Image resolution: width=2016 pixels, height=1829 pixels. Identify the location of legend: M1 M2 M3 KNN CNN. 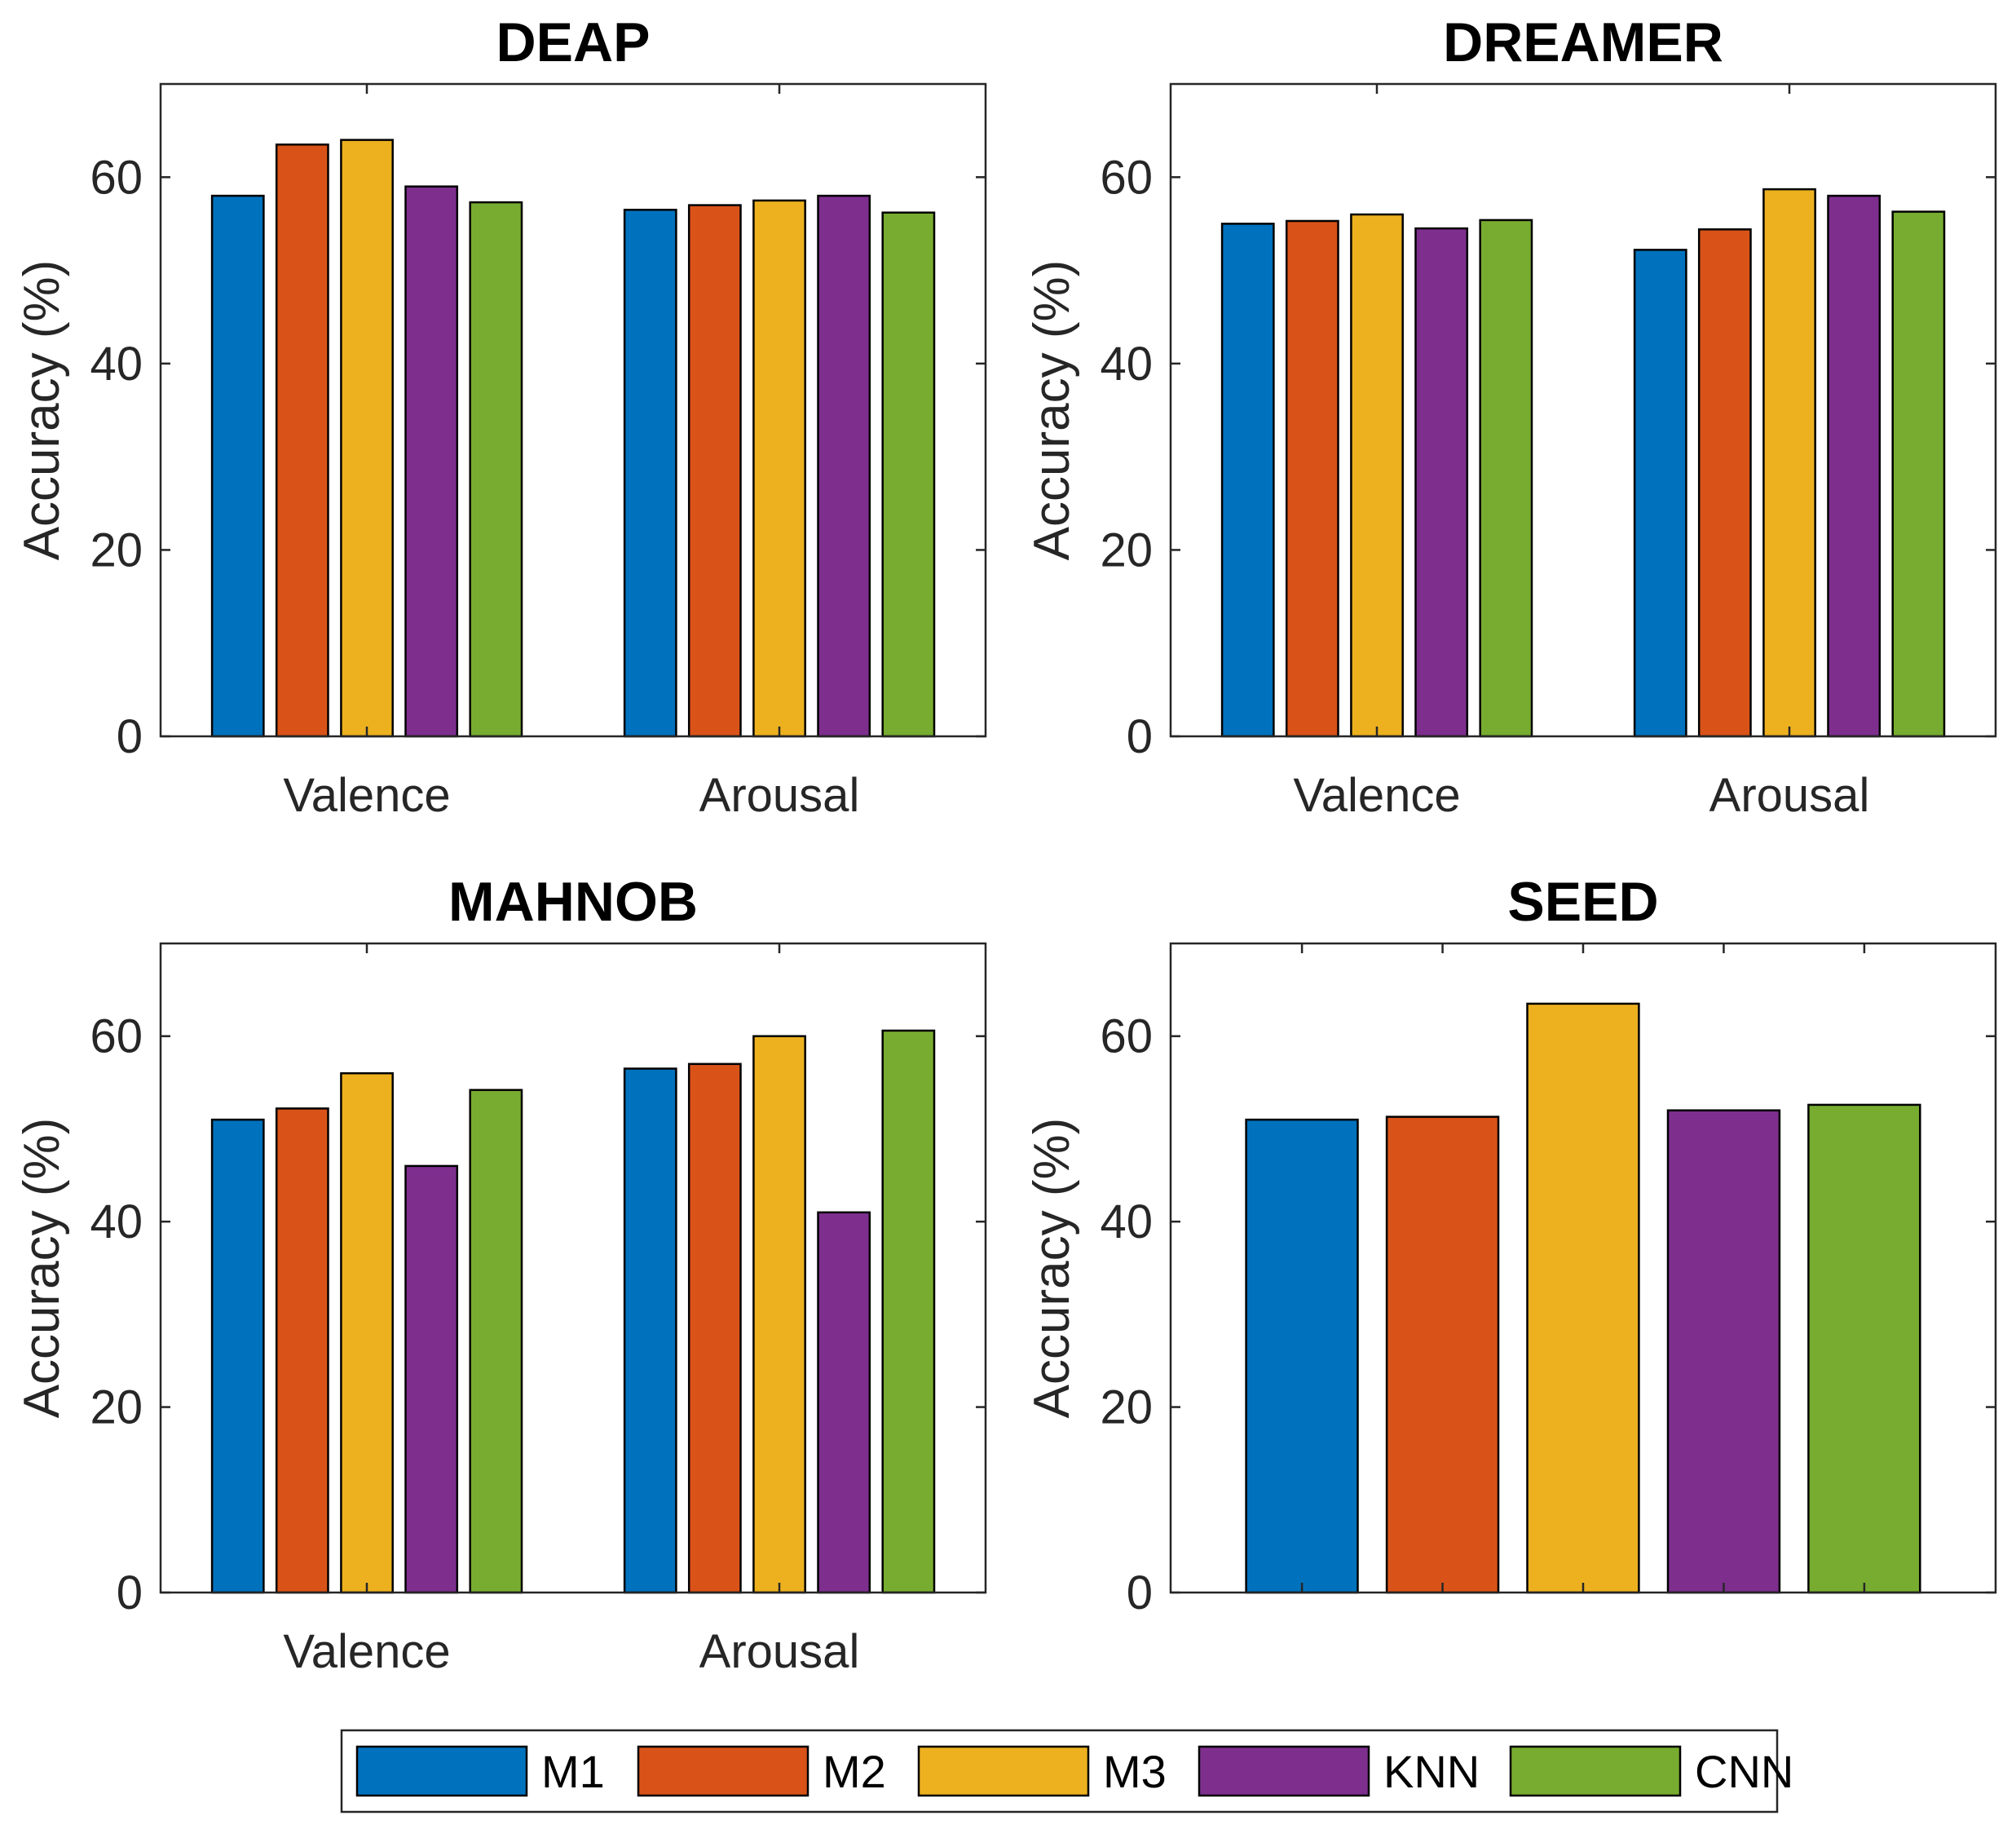
(1066, 1771).